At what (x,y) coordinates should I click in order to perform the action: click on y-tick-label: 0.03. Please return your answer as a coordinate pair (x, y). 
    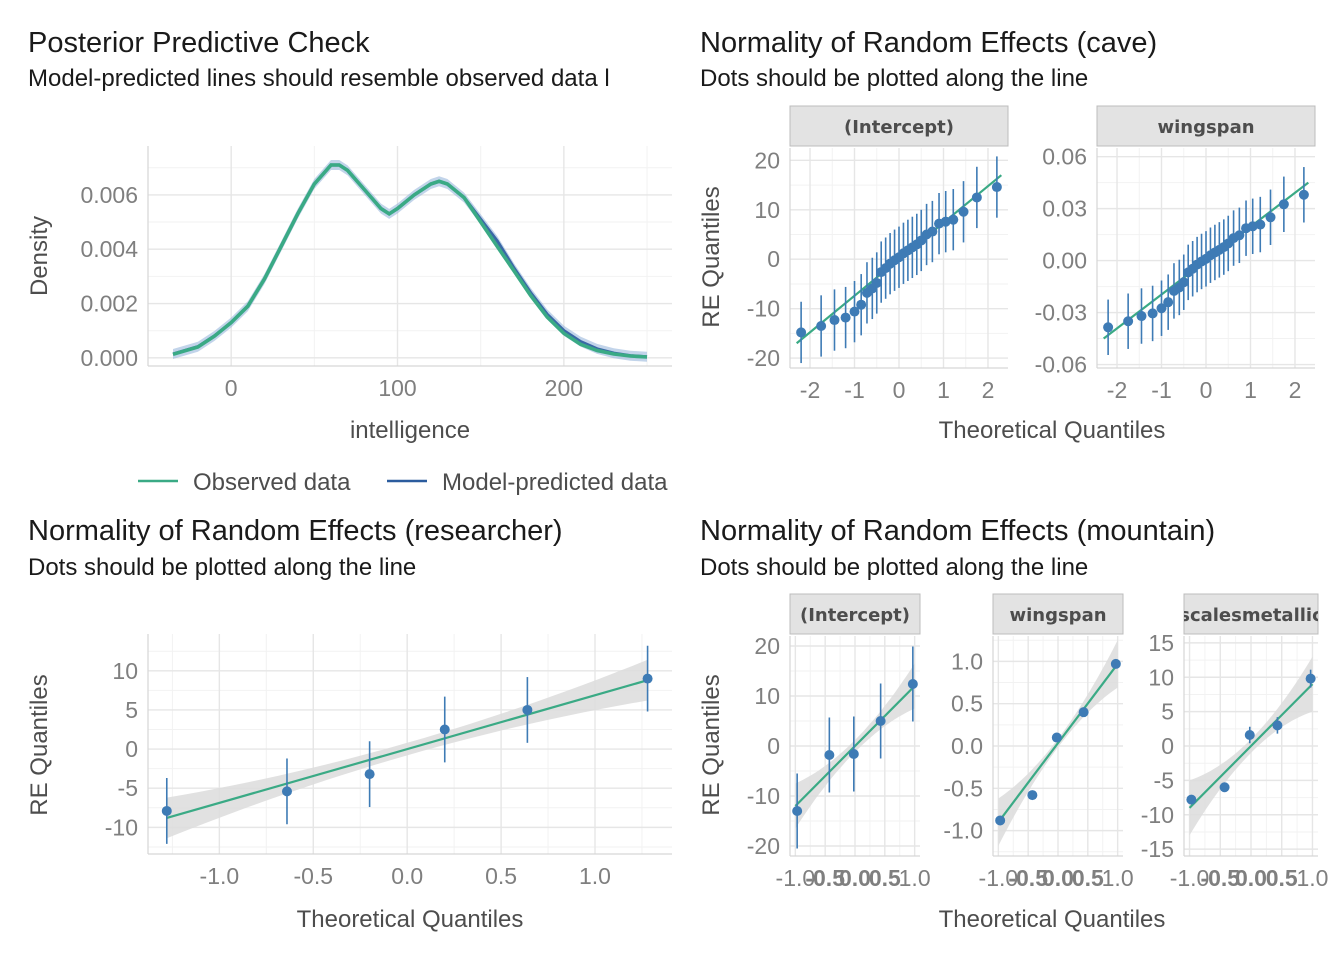
    Looking at the image, I should click on (1064, 209).